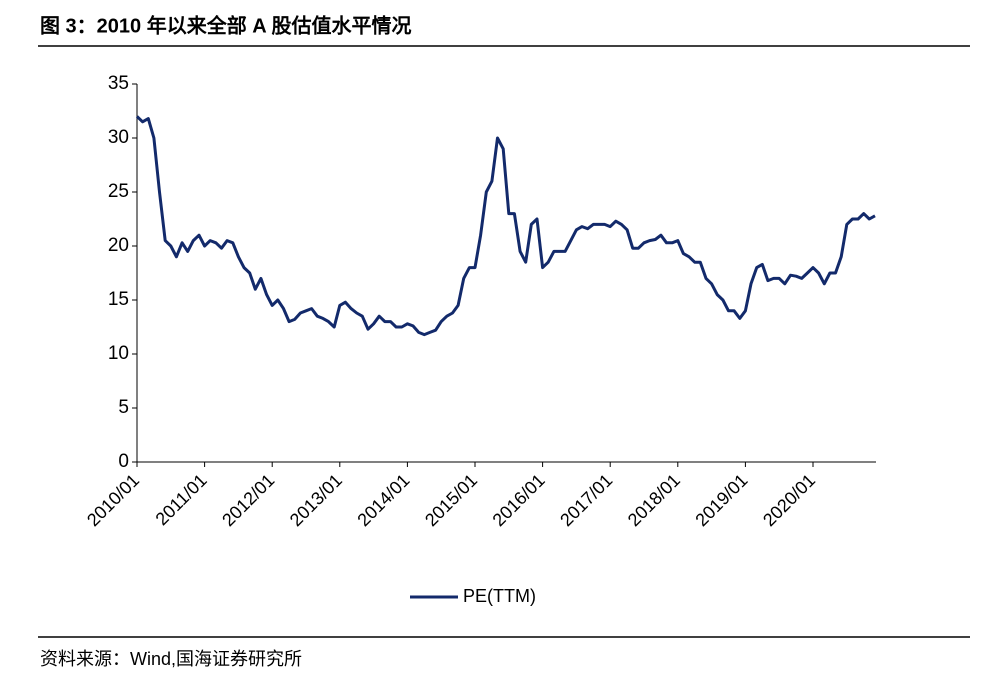  Describe the element at coordinates (118, 191) in the screenshot. I see `y-tick-label: 25` at that location.